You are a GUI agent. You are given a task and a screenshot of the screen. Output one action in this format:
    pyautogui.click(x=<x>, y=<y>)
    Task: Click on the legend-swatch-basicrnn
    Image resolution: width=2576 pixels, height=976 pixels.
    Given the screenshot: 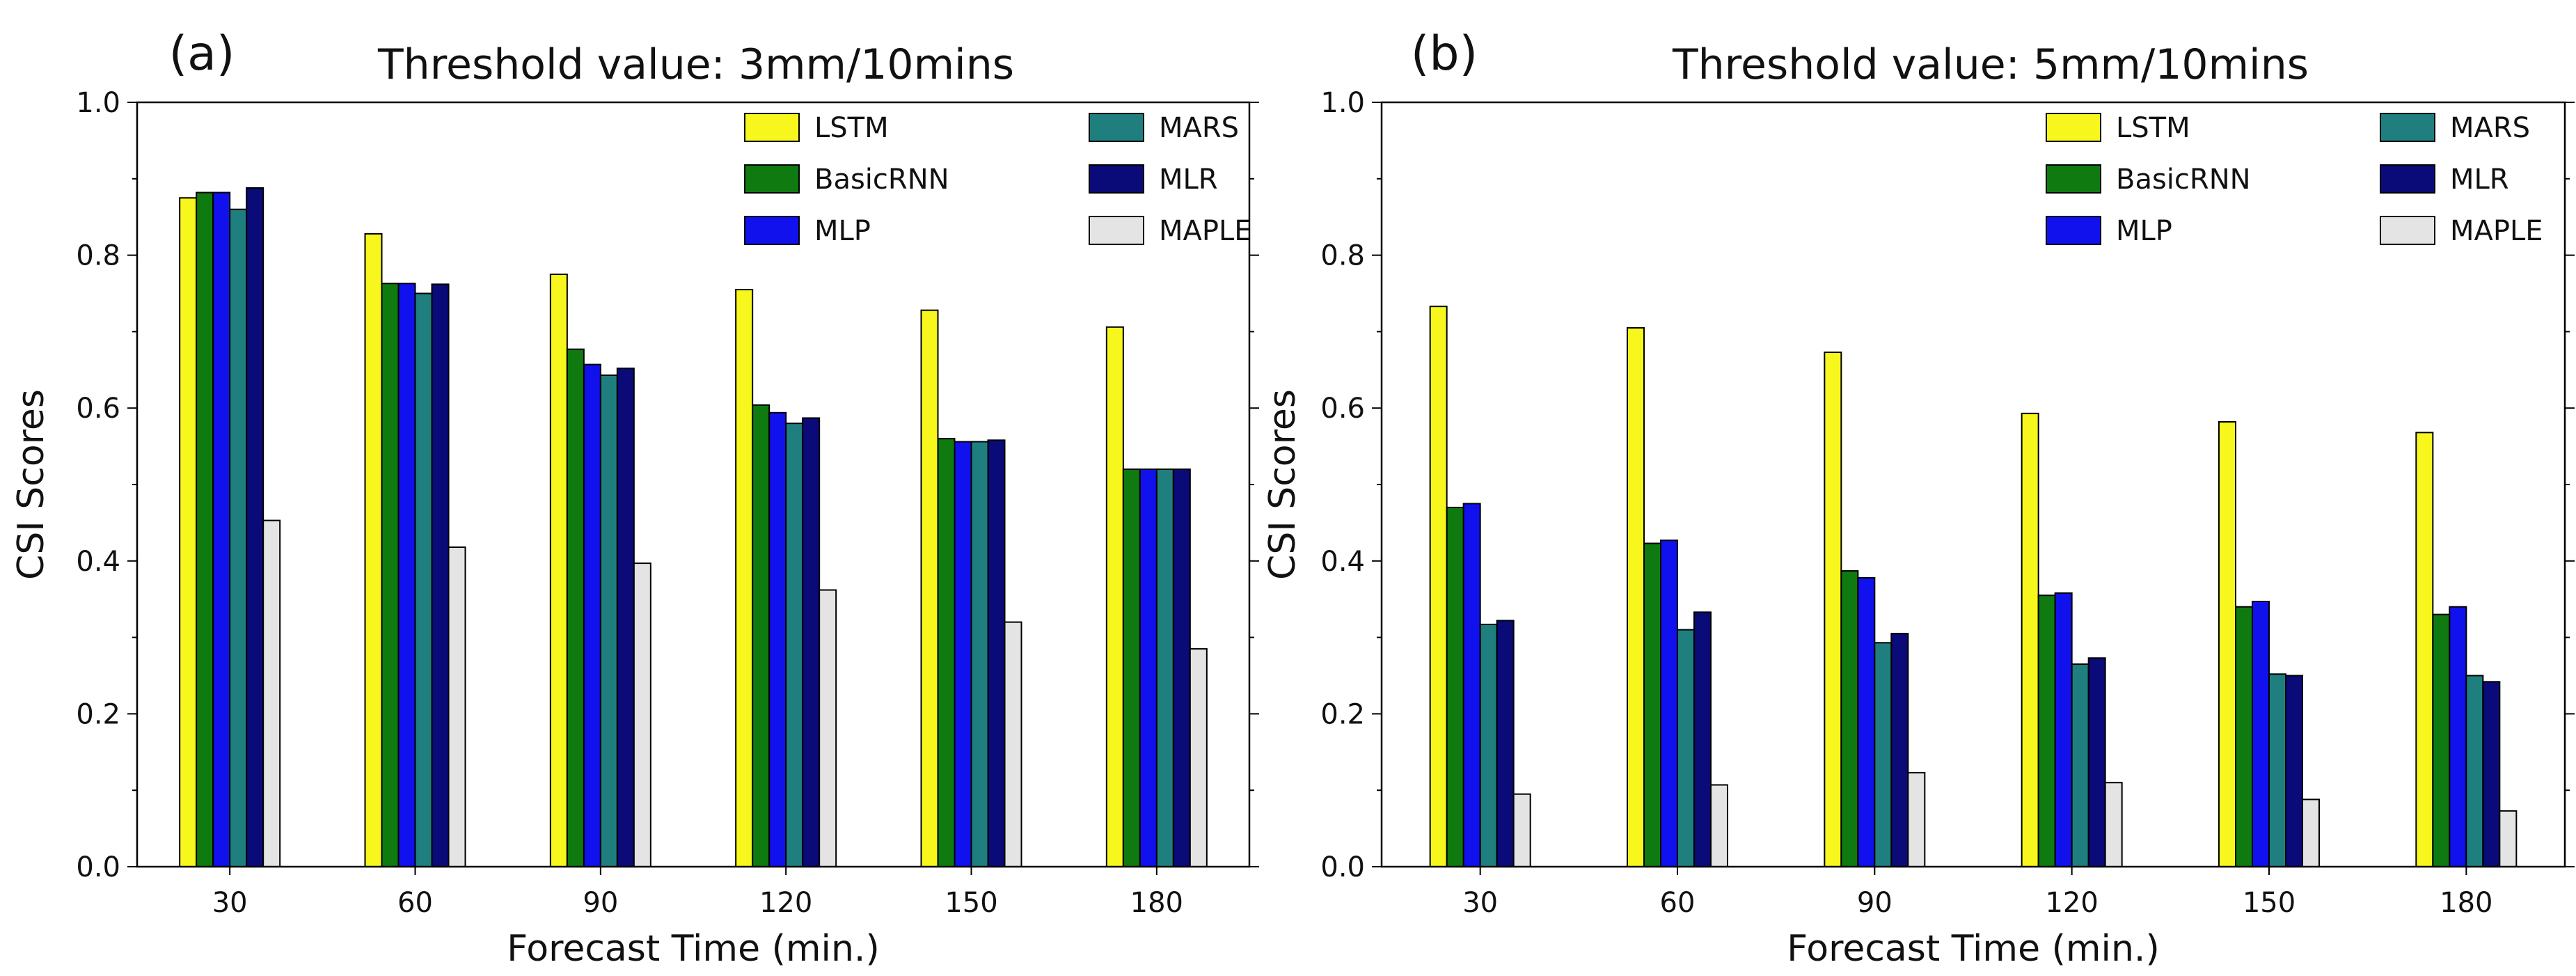 What is the action you would take?
    pyautogui.click(x=2073, y=179)
    